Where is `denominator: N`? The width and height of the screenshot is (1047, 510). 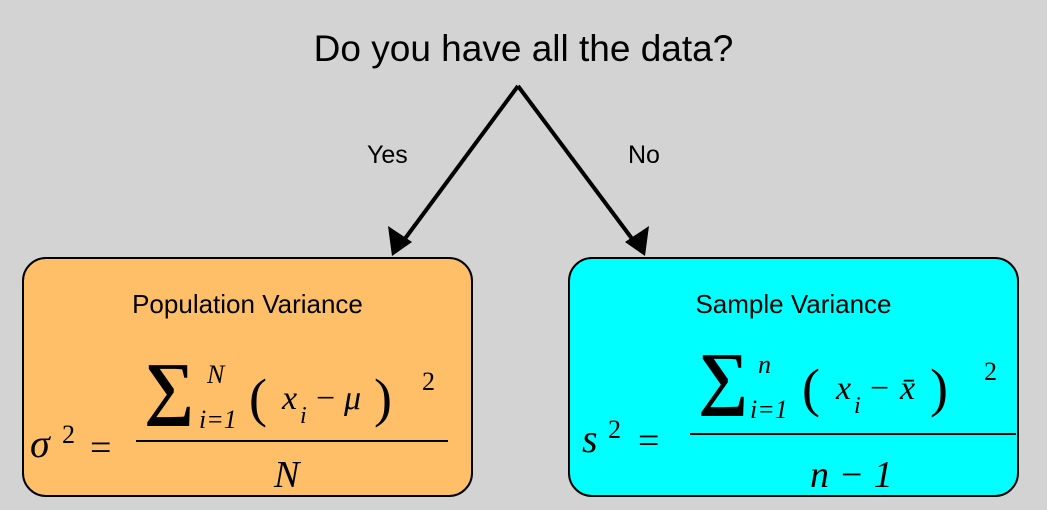
denominator: N is located at coordinates (287, 475).